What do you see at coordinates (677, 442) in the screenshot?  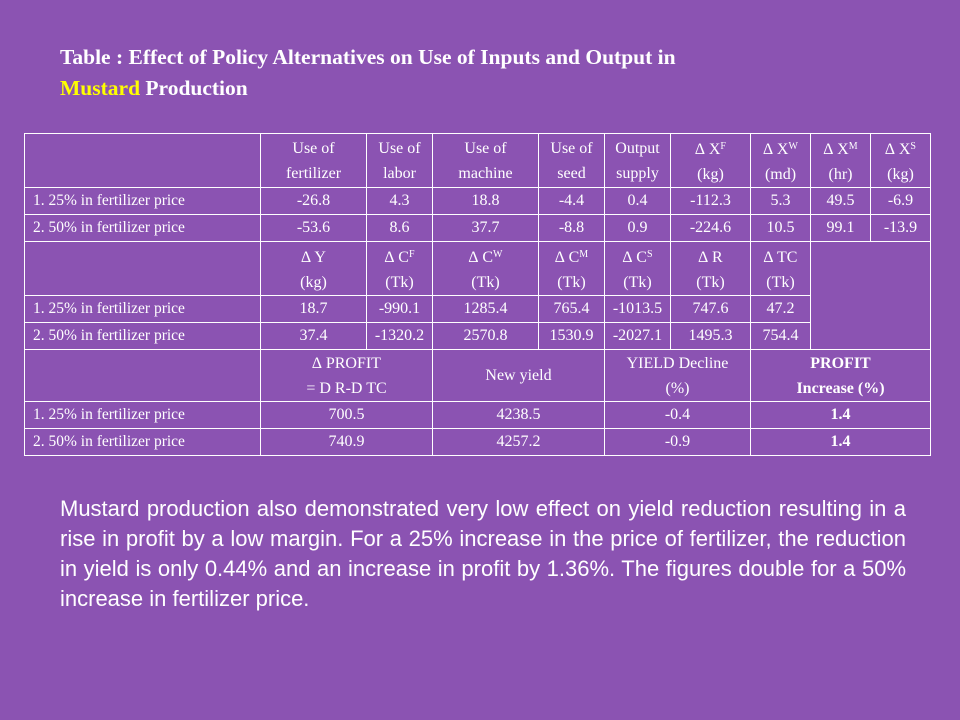 I see `table-cell: -0.9` at bounding box center [677, 442].